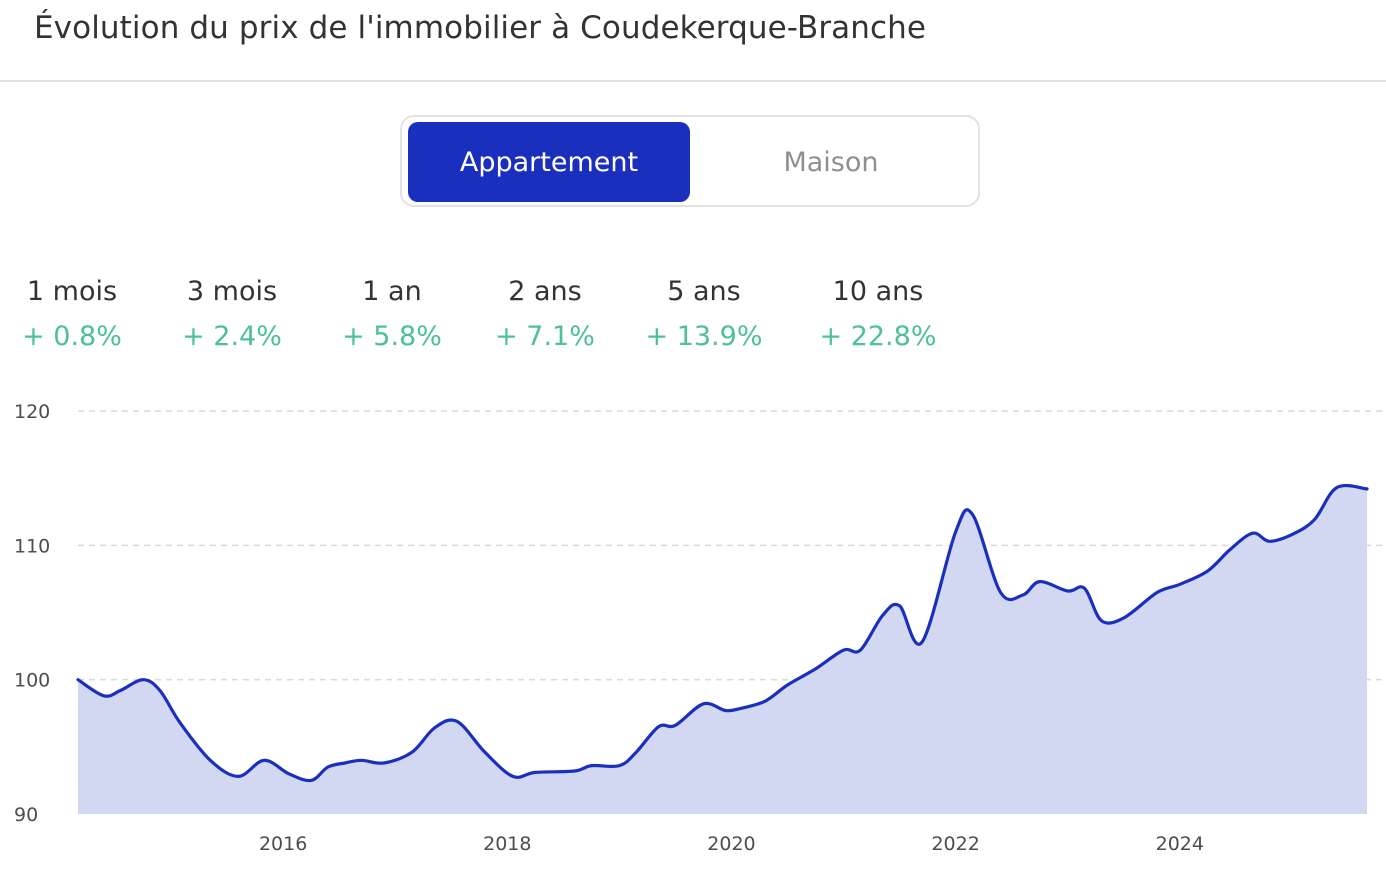 The width and height of the screenshot is (1386, 876). I want to click on y-tick-label: 100, so click(32, 681).